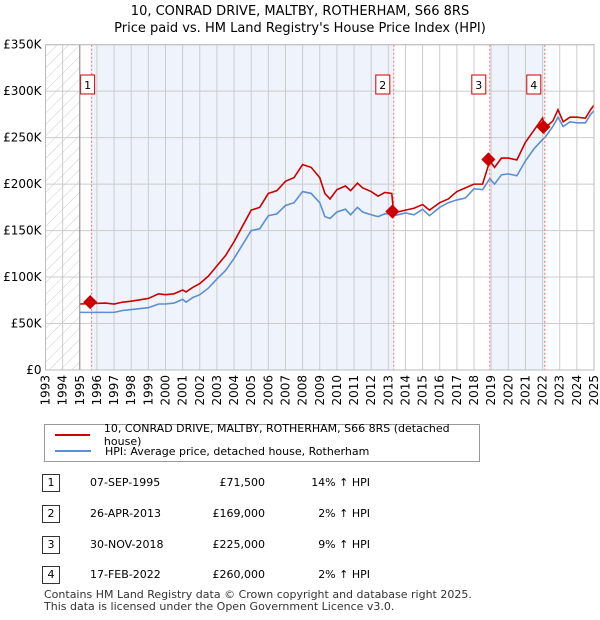 Image resolution: width=600 pixels, height=620 pixels. Describe the element at coordinates (405, 390) in the screenshot. I see `x-tick-label: 2014` at that location.